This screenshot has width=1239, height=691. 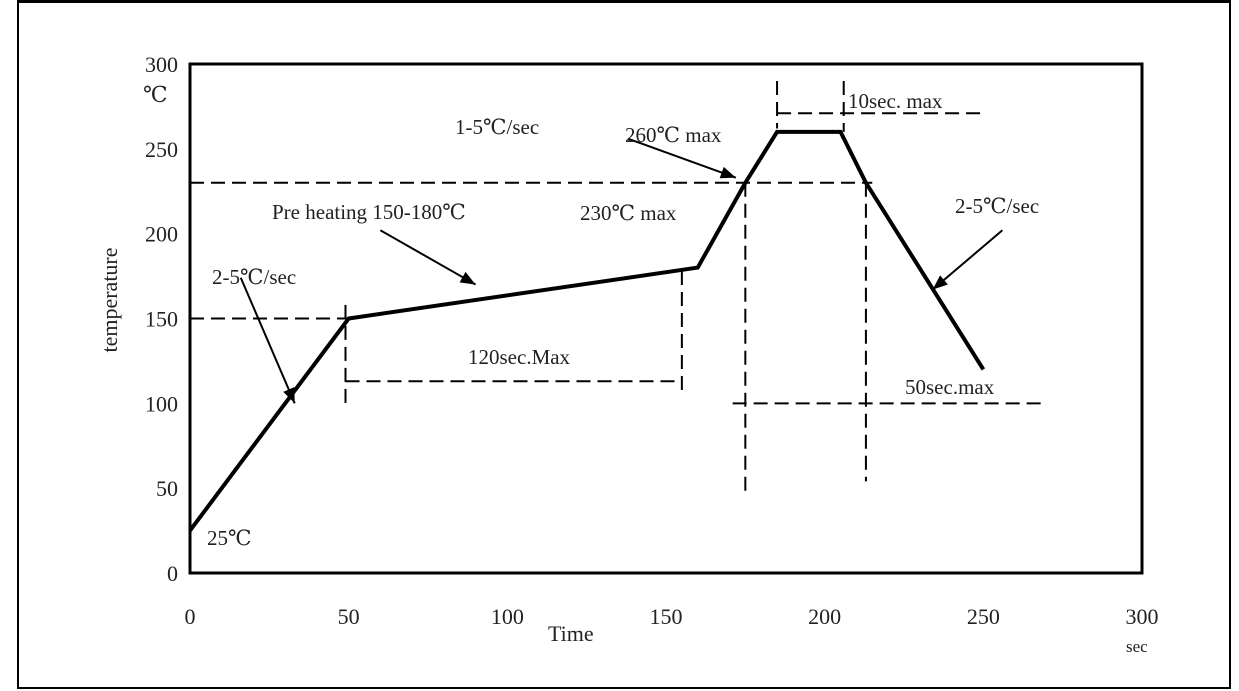 I want to click on y-tick-label: 50, so click(x=167, y=488).